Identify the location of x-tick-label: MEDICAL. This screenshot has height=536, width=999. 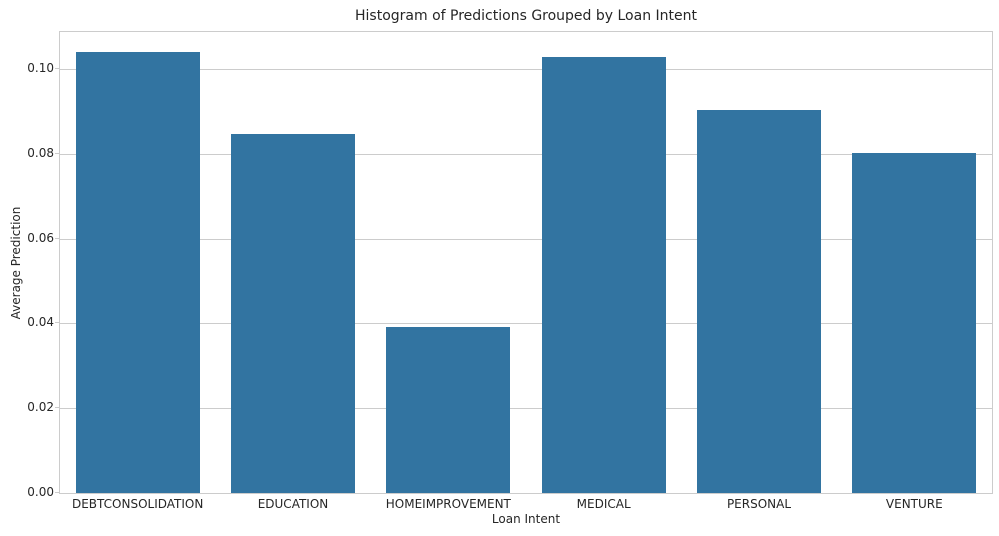
(603, 504).